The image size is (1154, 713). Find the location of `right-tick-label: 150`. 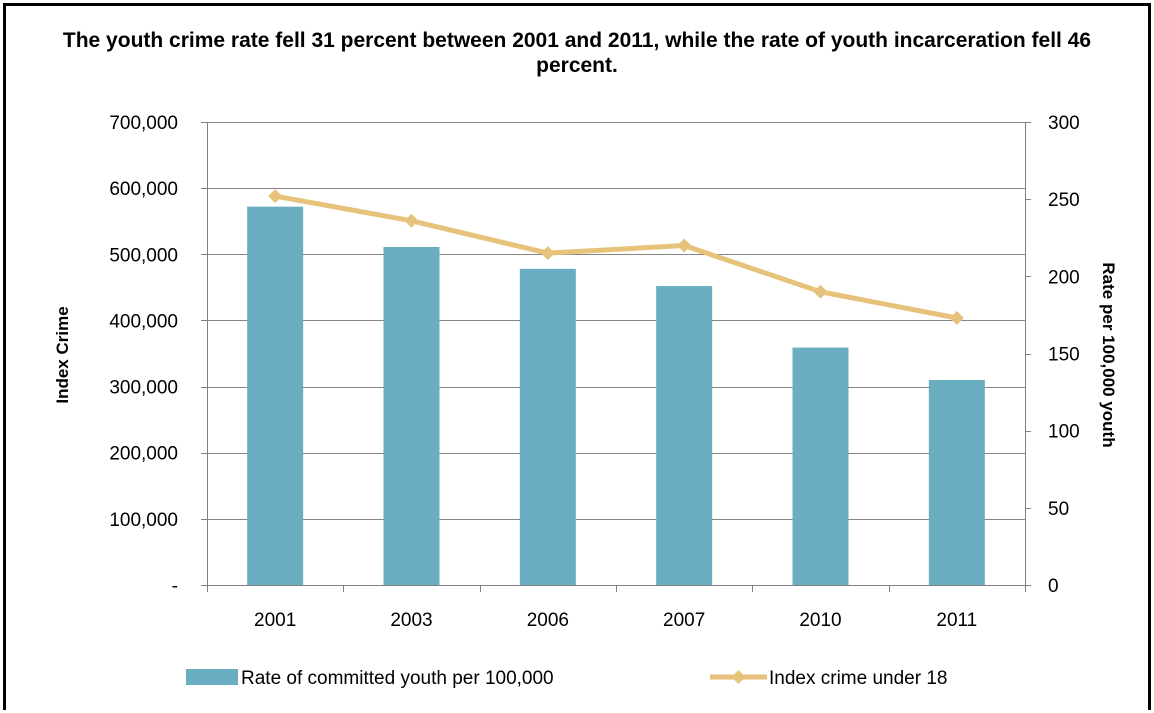

right-tick-label: 150 is located at coordinates (1064, 355).